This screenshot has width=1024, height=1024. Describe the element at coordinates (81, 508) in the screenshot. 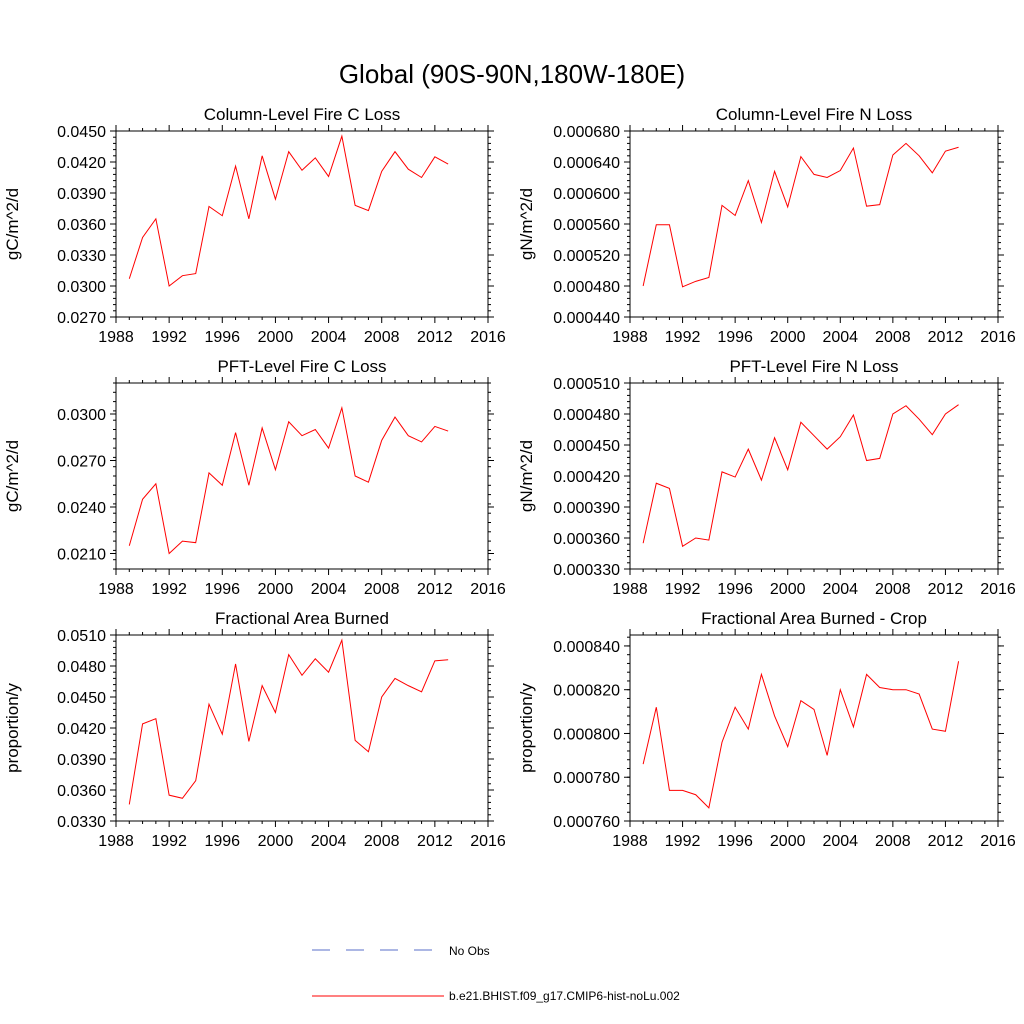

I see `y-tick-label: 0.0240` at that location.